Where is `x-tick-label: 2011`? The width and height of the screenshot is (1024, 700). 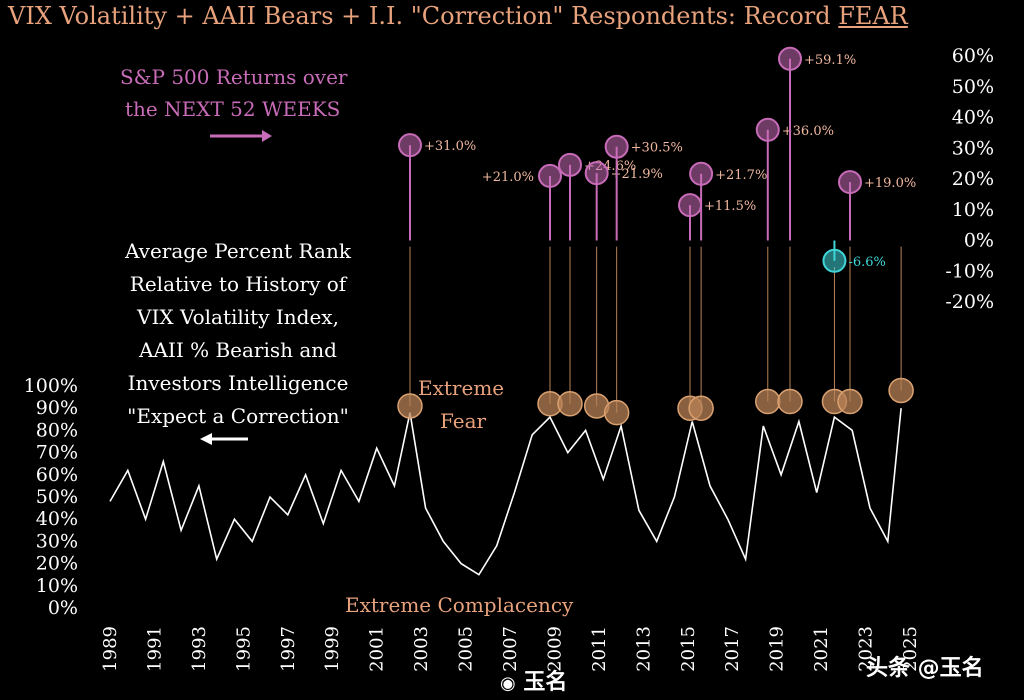 x-tick-label: 2011 is located at coordinates (599, 649).